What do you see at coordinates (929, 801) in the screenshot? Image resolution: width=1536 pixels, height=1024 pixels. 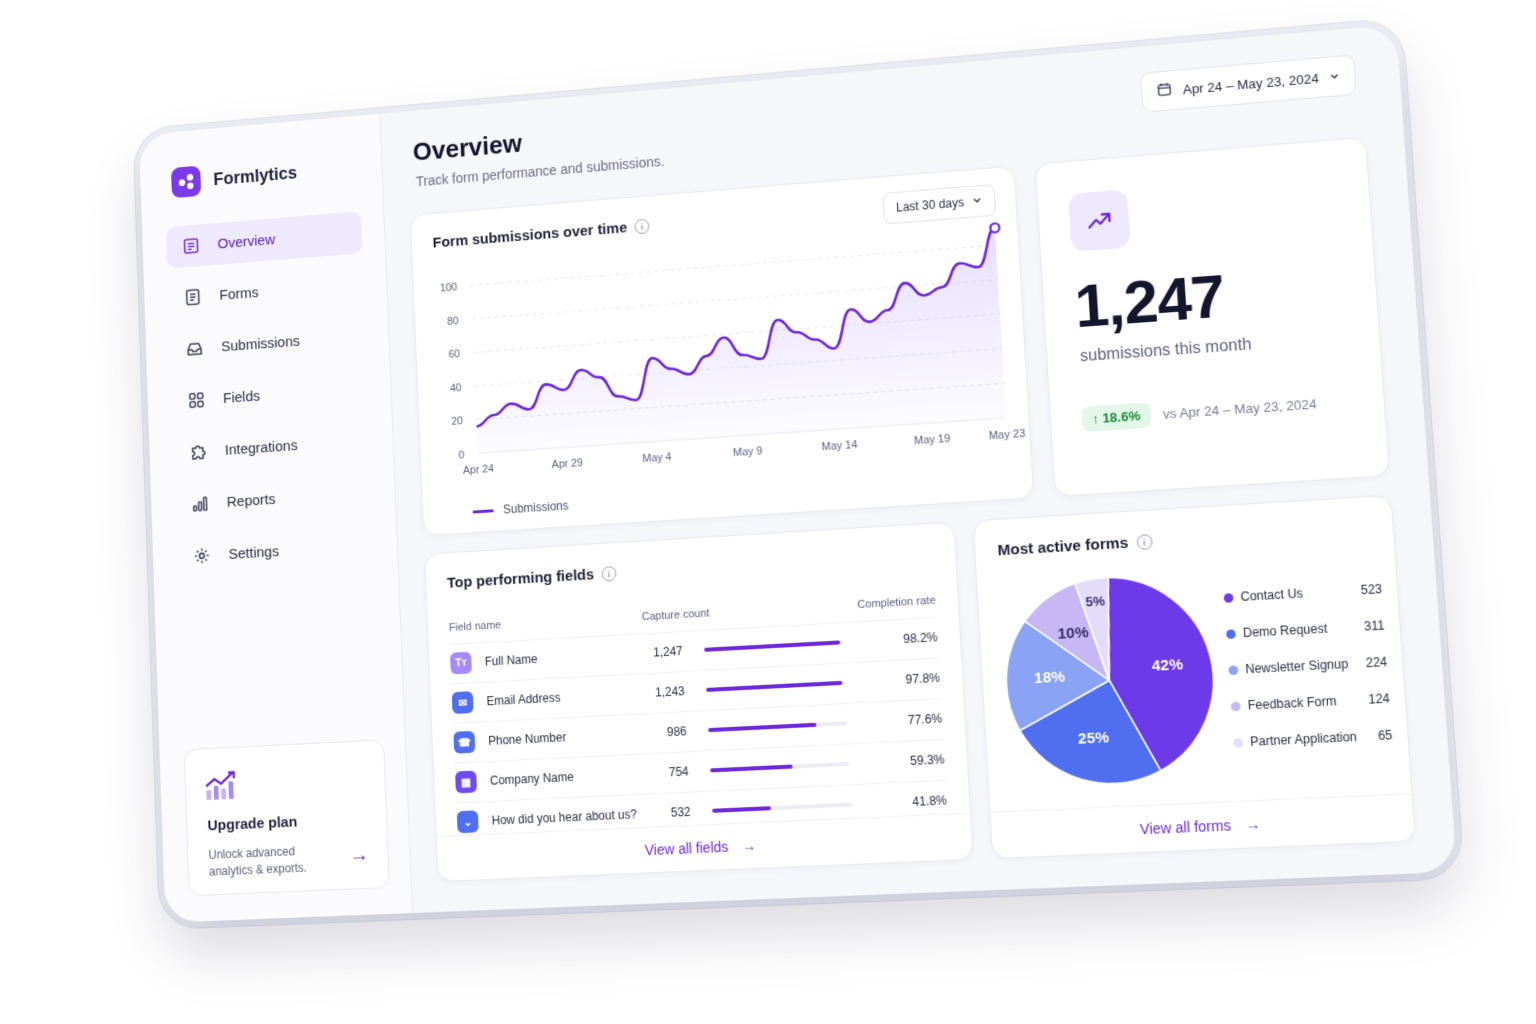 I see `completion-rate: 41.8%` at bounding box center [929, 801].